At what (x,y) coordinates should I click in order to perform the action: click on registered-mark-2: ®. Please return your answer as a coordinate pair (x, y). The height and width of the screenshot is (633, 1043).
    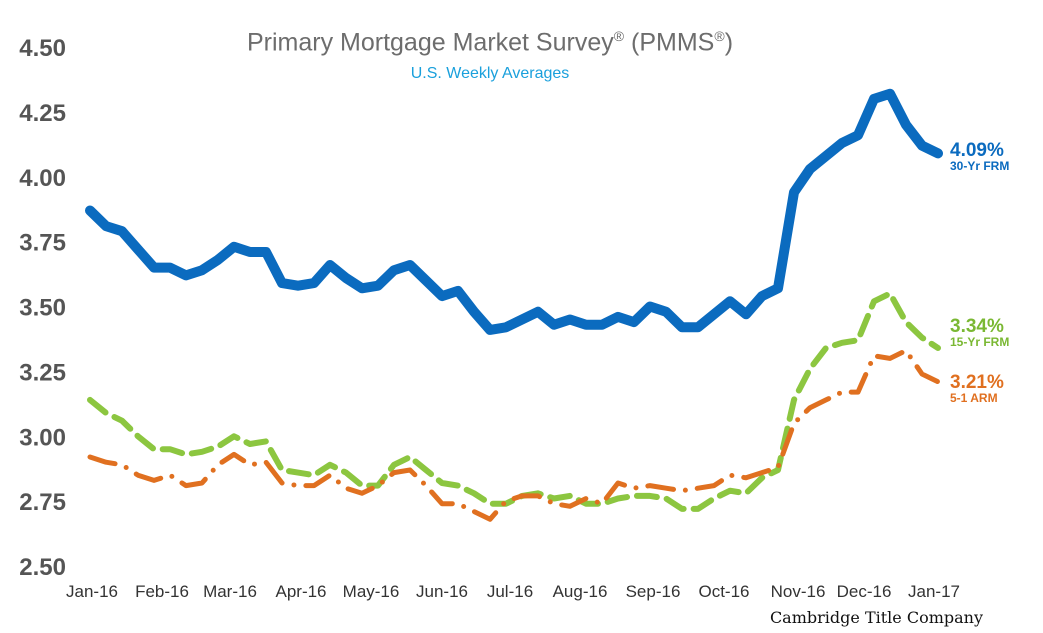
    Looking at the image, I should click on (719, 36).